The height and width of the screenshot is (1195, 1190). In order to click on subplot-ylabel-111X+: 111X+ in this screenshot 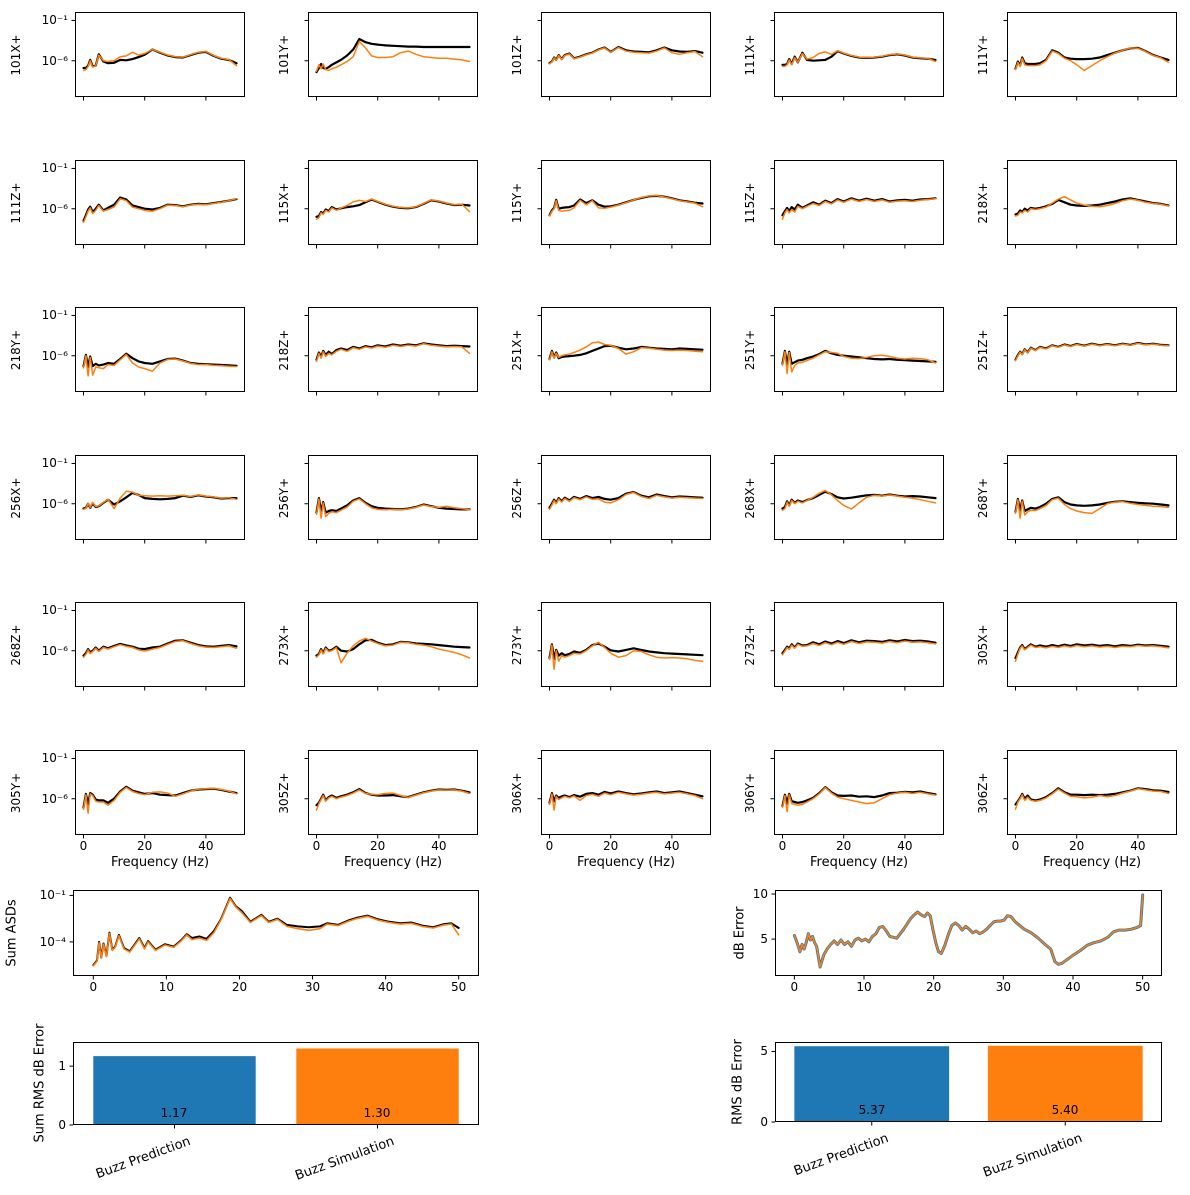, I will do `click(750, 54)`.